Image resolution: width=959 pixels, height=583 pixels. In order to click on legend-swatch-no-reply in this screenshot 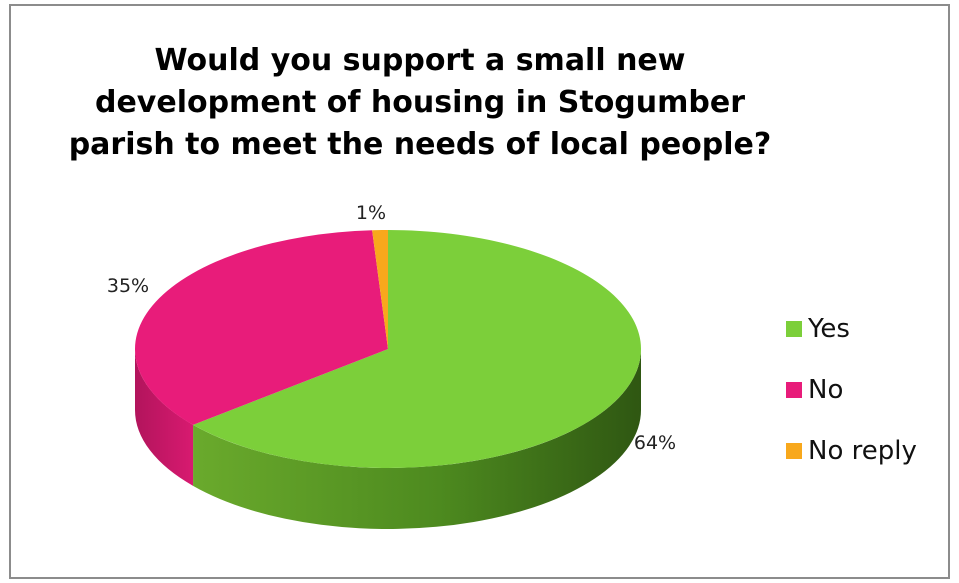, I will do `click(794, 450)`.